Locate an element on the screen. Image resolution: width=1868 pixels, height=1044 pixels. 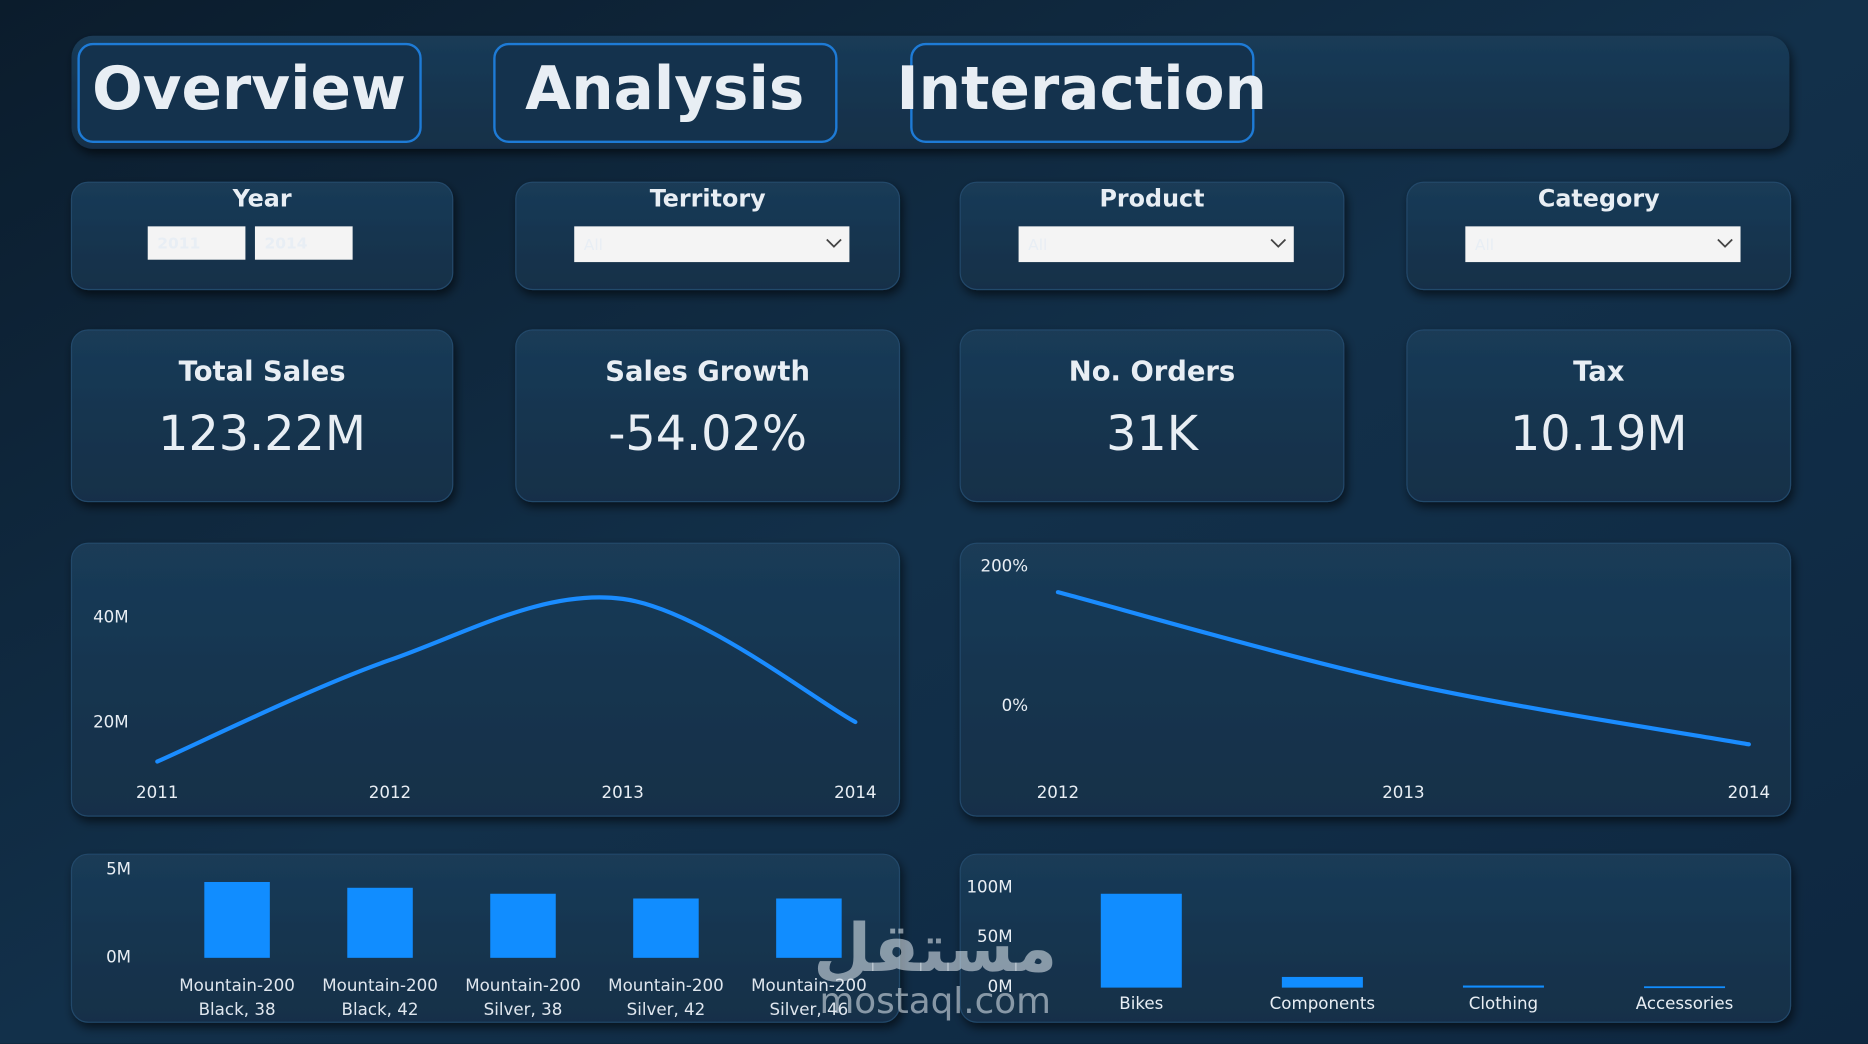
watermark: mostaql.com is located at coordinates (934, 1001).